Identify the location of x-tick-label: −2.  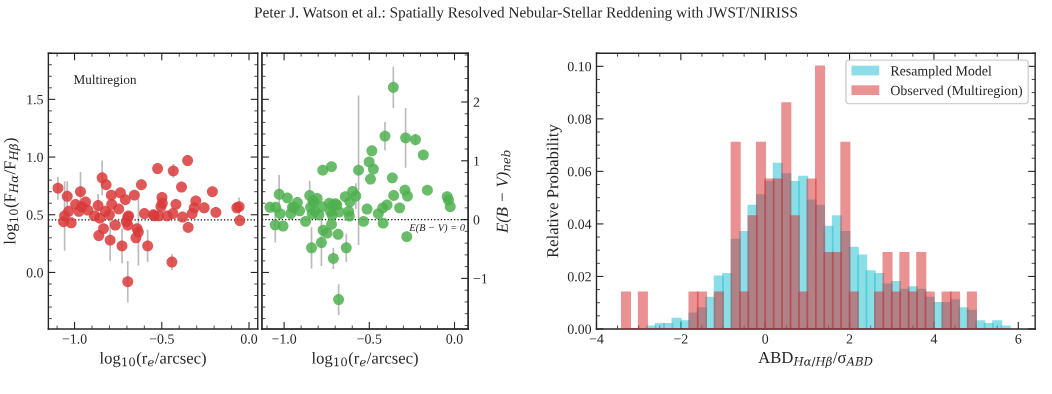
(681, 339).